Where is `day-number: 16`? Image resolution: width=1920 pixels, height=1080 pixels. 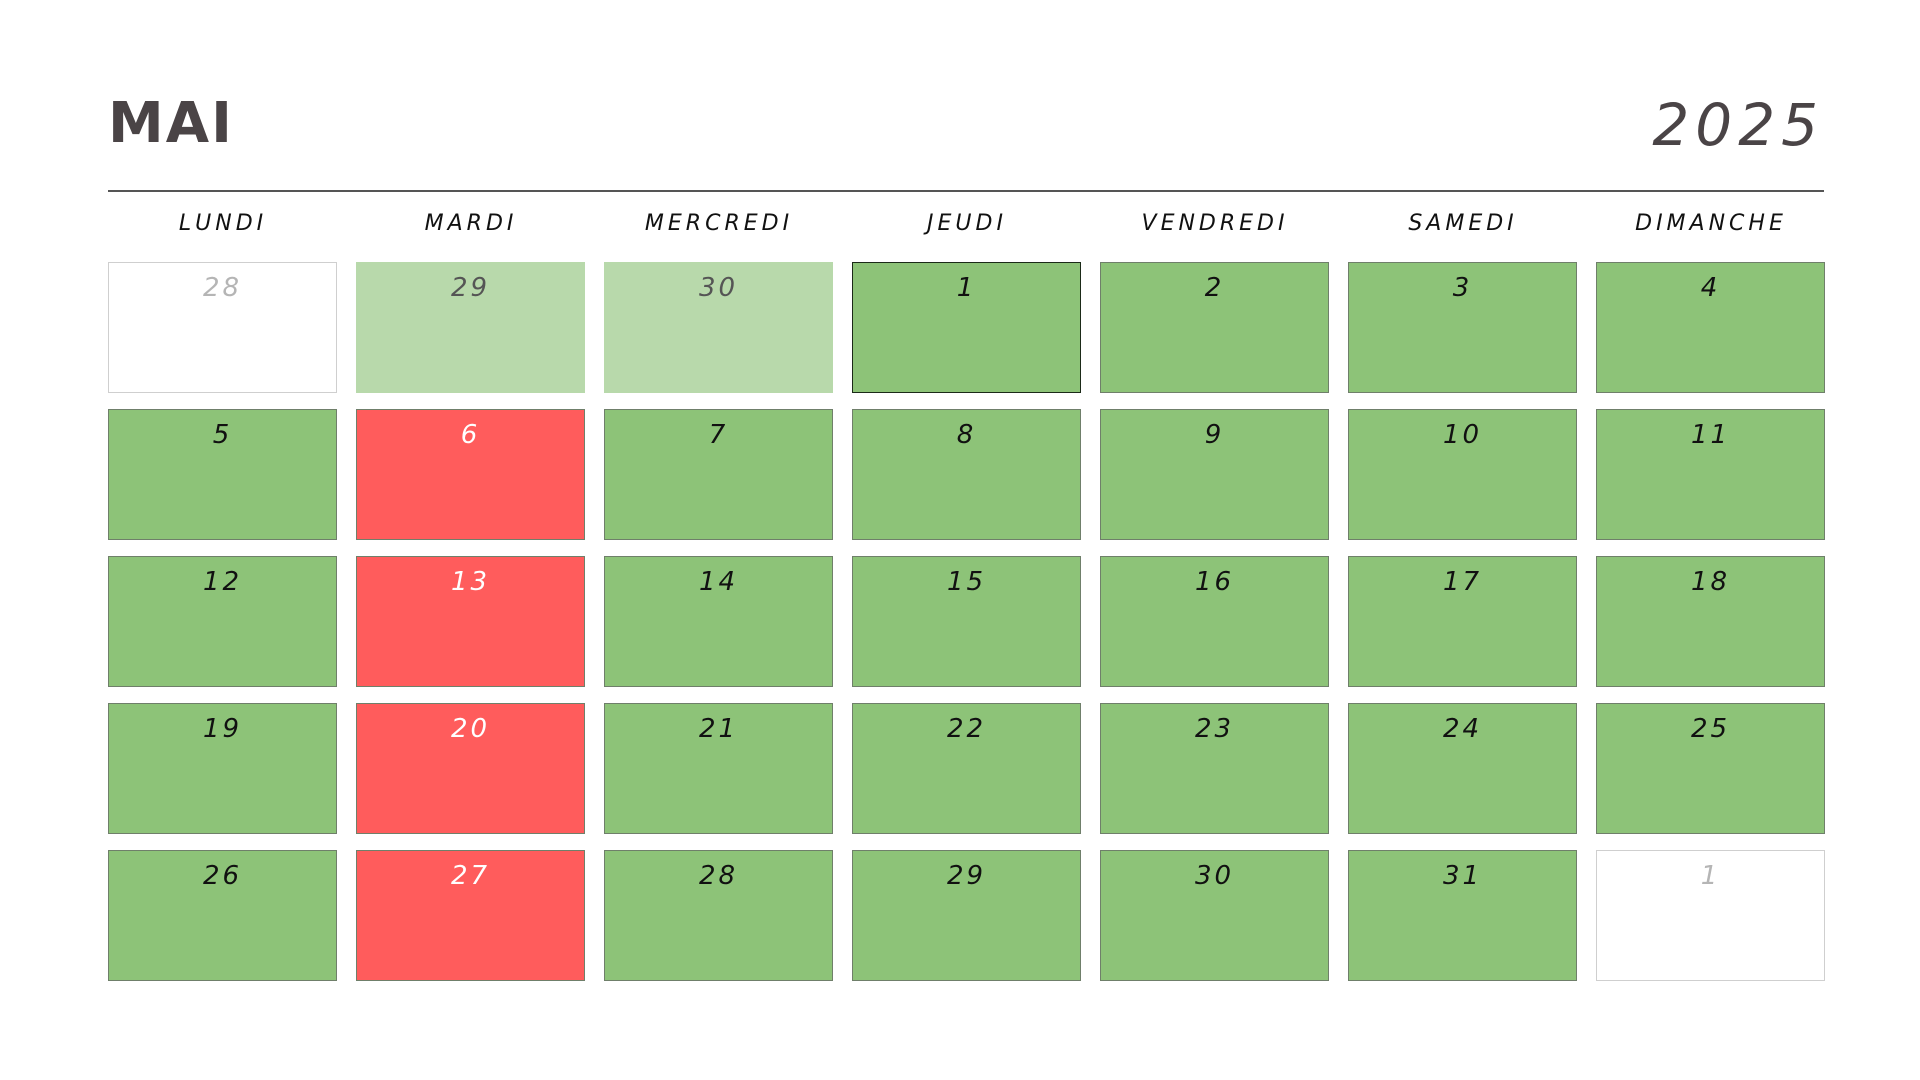
day-number: 16 is located at coordinates (1214, 582).